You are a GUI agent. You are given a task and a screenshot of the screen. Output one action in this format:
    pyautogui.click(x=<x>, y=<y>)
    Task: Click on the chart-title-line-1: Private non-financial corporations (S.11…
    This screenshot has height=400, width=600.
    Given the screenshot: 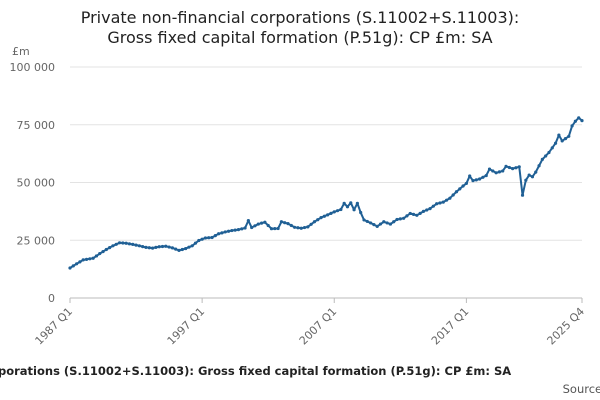 What is the action you would take?
    pyautogui.click(x=300, y=17)
    